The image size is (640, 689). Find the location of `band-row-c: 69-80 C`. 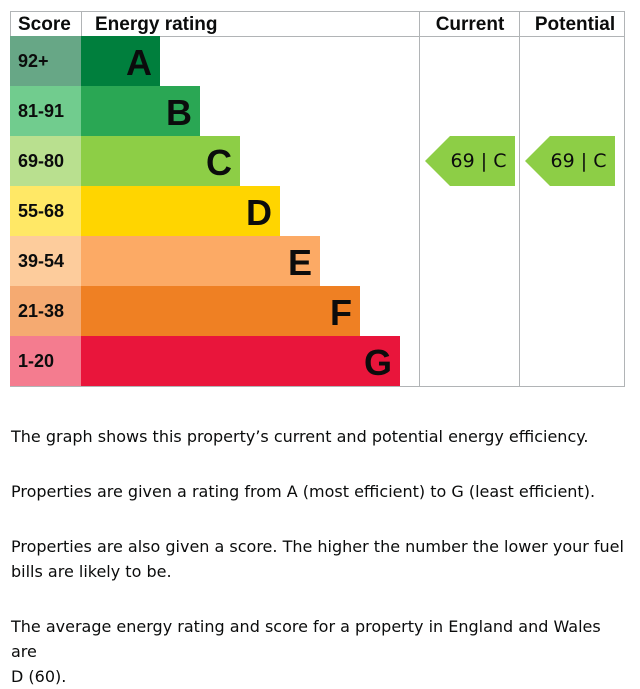

band-row-c: 69-80 C is located at coordinates (125, 161).